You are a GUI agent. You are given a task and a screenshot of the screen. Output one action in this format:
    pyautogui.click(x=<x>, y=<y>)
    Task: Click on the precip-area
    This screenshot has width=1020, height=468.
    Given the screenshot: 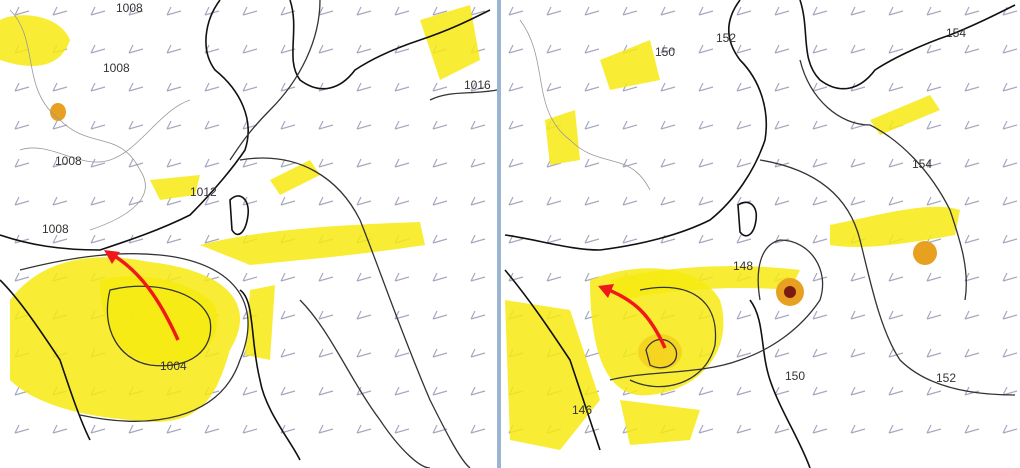 What is the action you would take?
    pyautogui.click(x=705, y=283)
    